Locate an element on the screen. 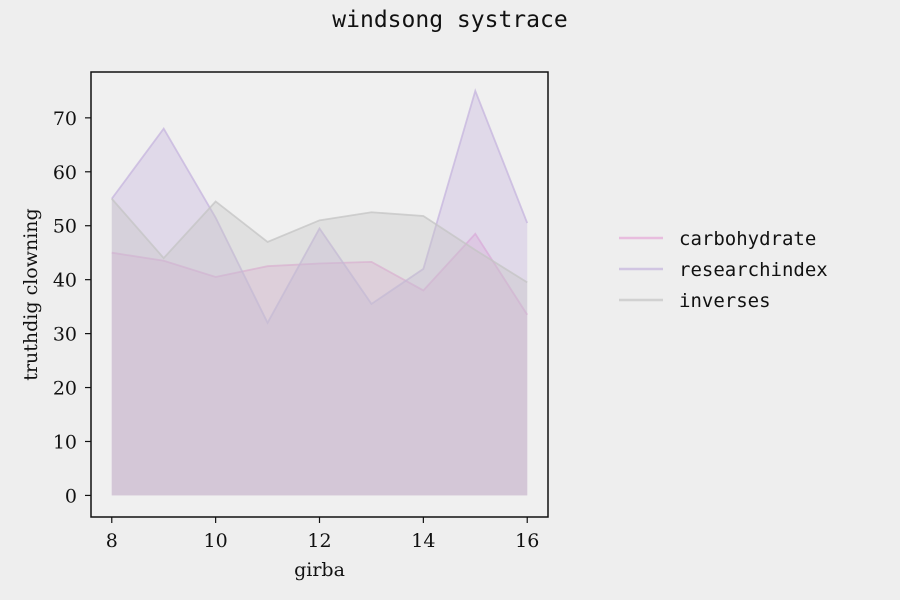  y-tick-label: 70 is located at coordinates (65, 119).